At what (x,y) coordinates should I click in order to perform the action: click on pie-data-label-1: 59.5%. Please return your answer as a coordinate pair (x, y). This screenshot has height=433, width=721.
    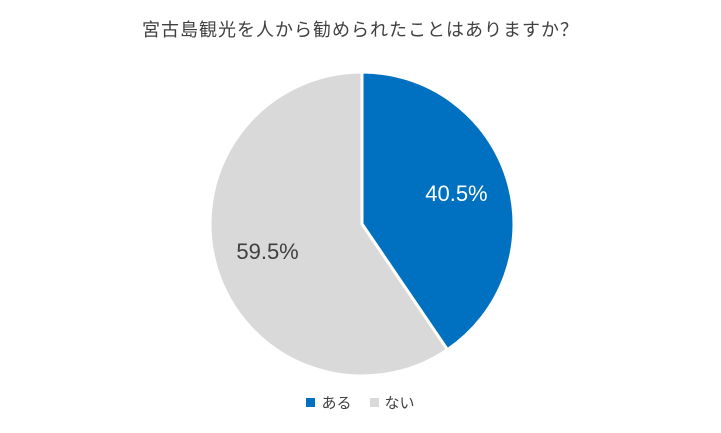
    Looking at the image, I should click on (267, 251).